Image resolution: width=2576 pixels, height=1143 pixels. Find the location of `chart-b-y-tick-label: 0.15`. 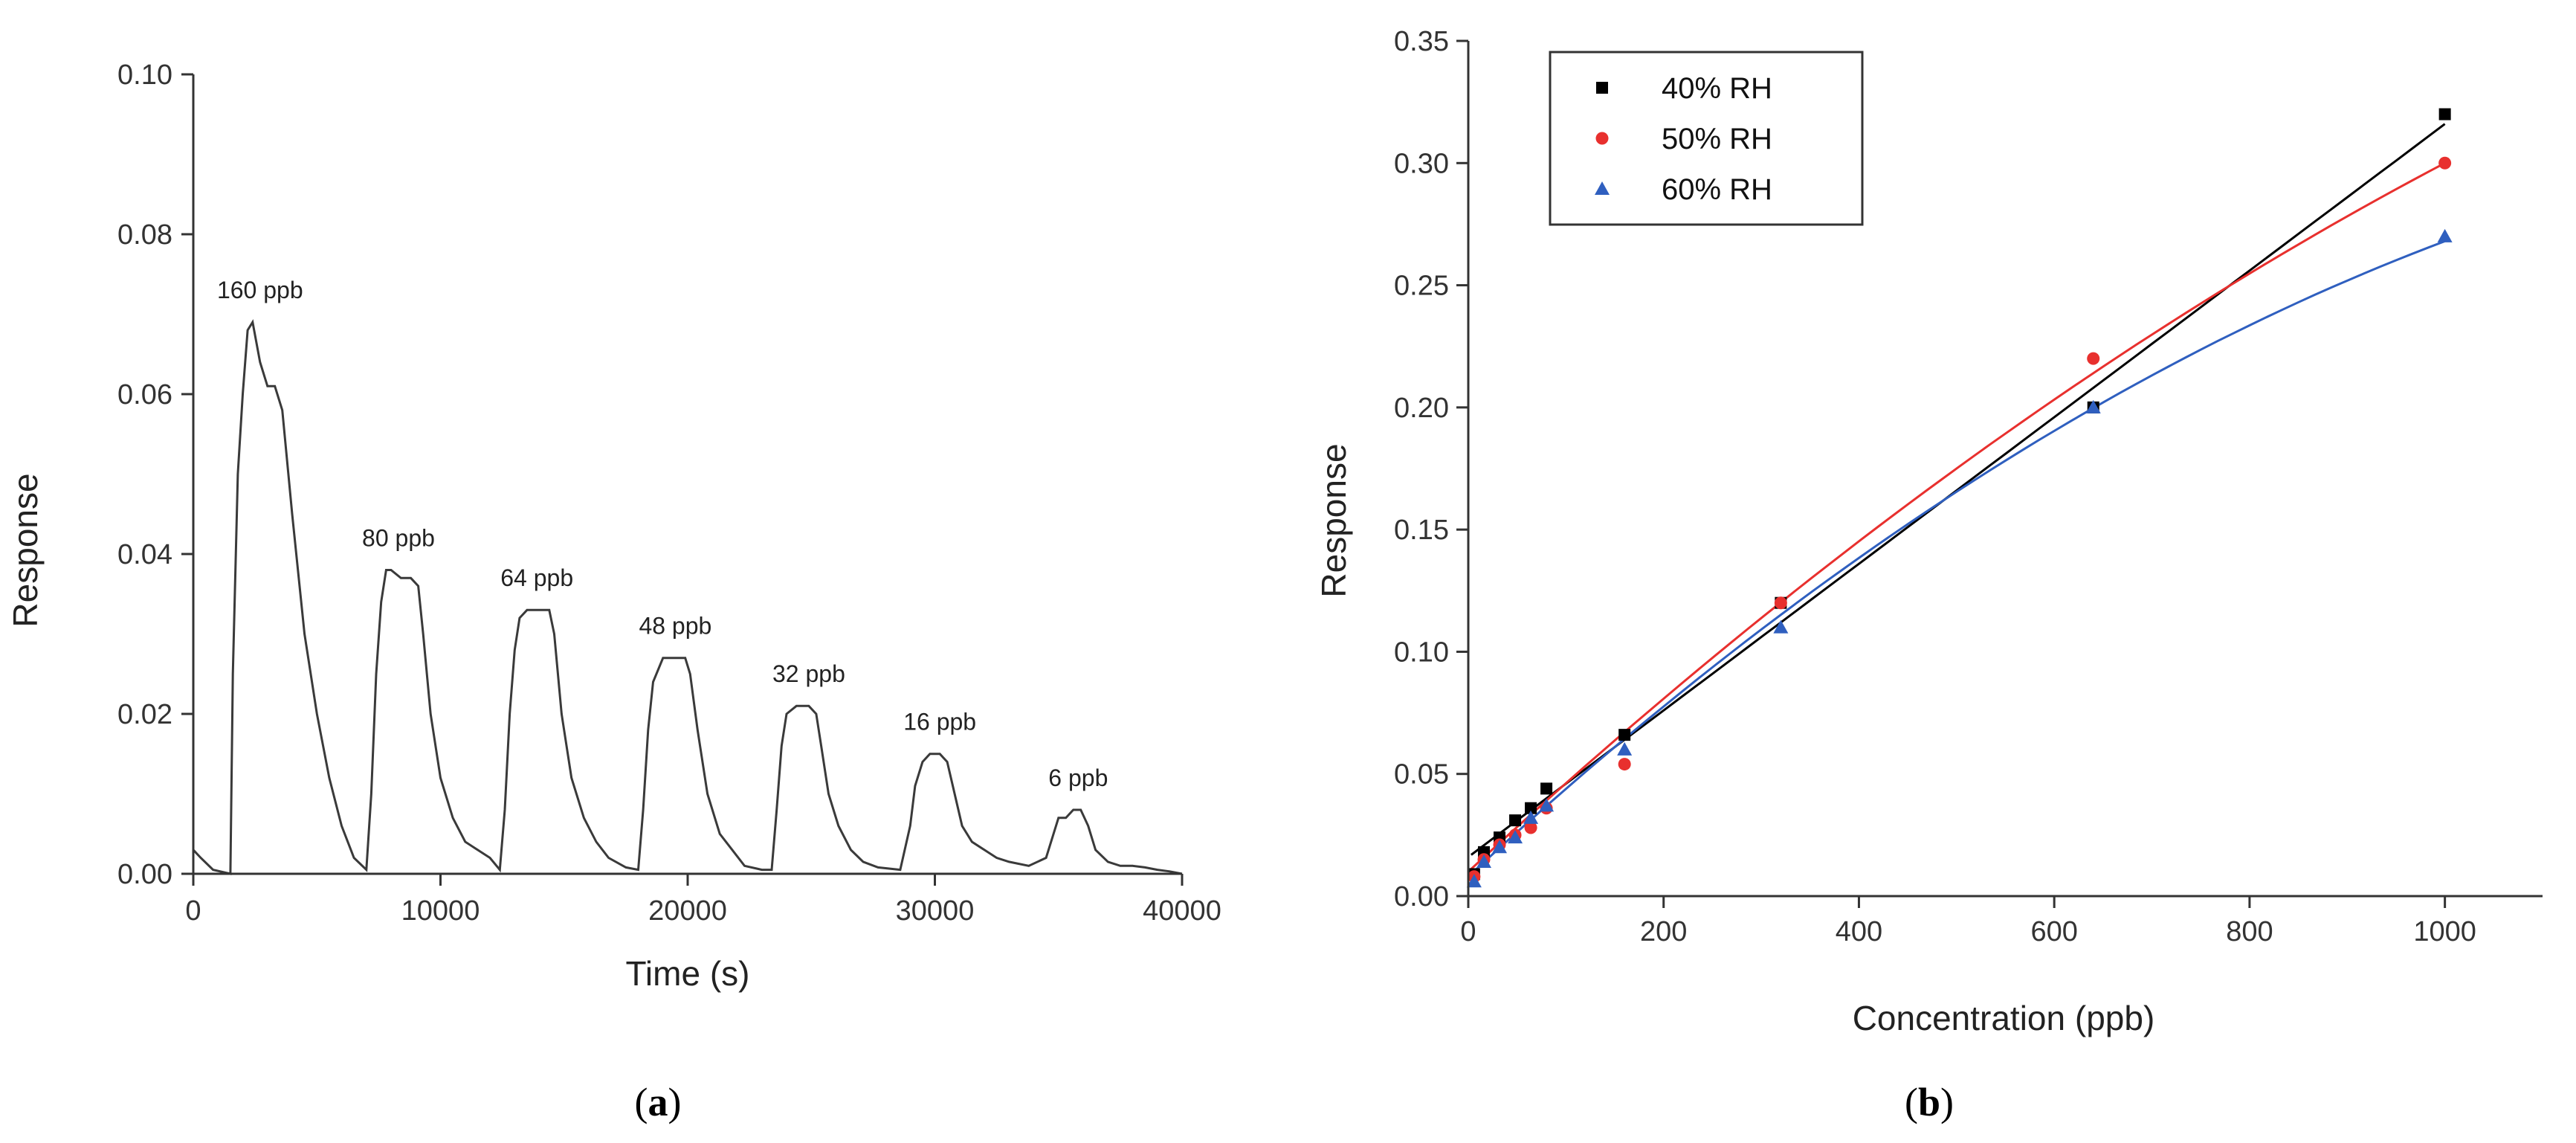

chart-b-y-tick-label: 0.15 is located at coordinates (1421, 530).